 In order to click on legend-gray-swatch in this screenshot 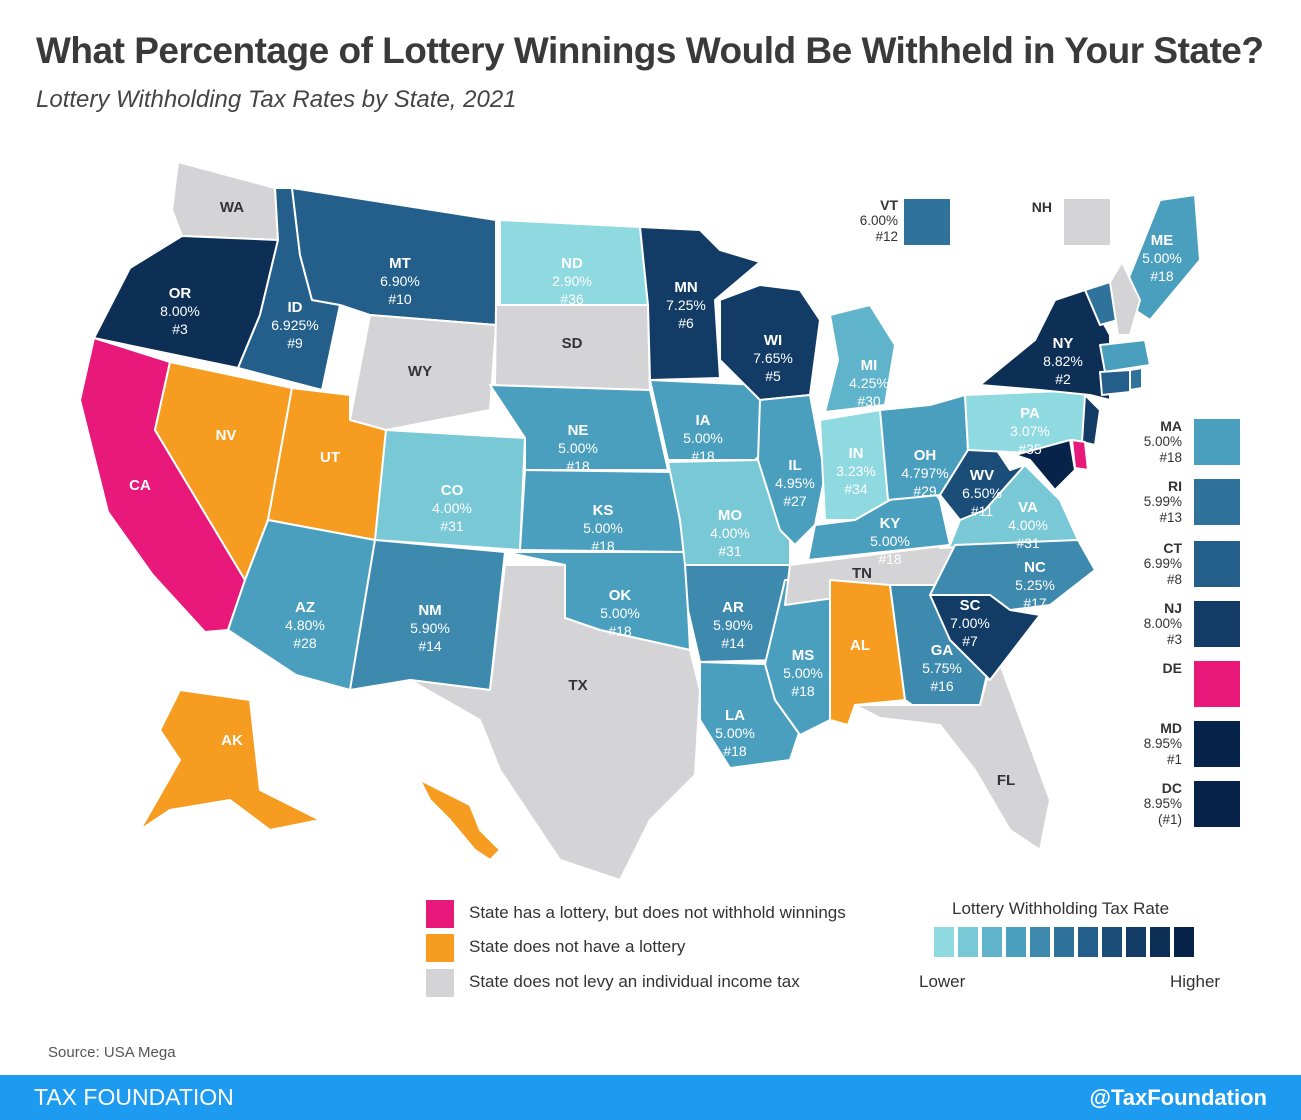, I will do `click(440, 983)`.